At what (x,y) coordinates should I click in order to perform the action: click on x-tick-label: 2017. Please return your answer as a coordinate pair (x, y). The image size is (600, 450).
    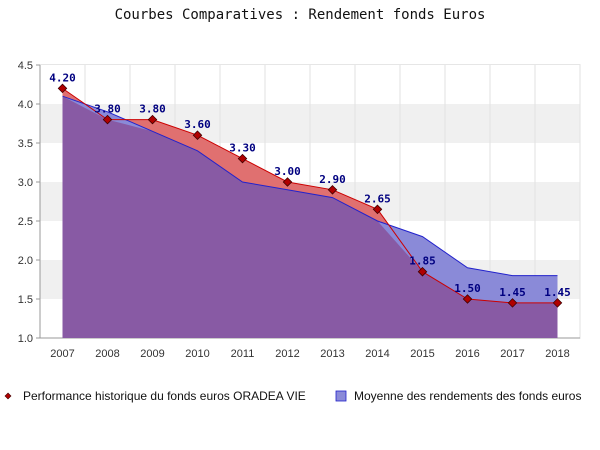
    Looking at the image, I should click on (512, 354).